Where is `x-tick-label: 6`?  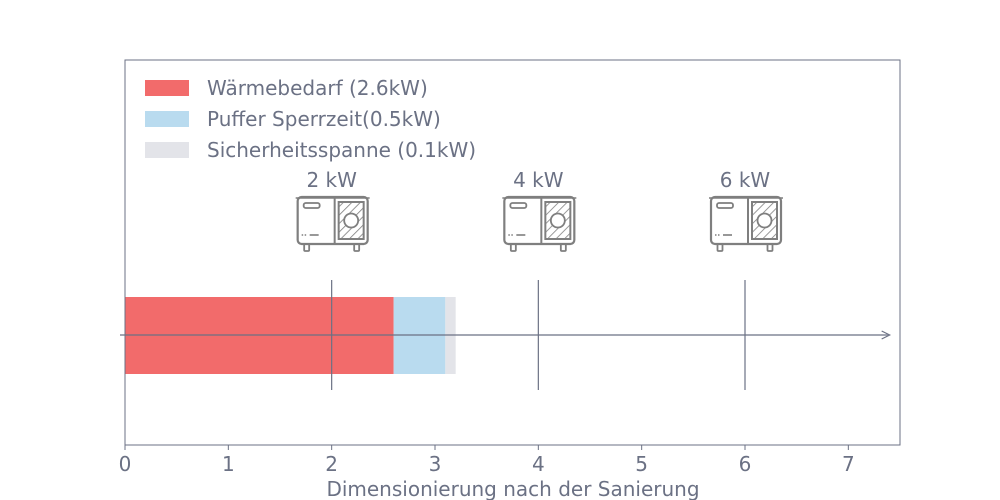
x-tick-label: 6 is located at coordinates (745, 464).